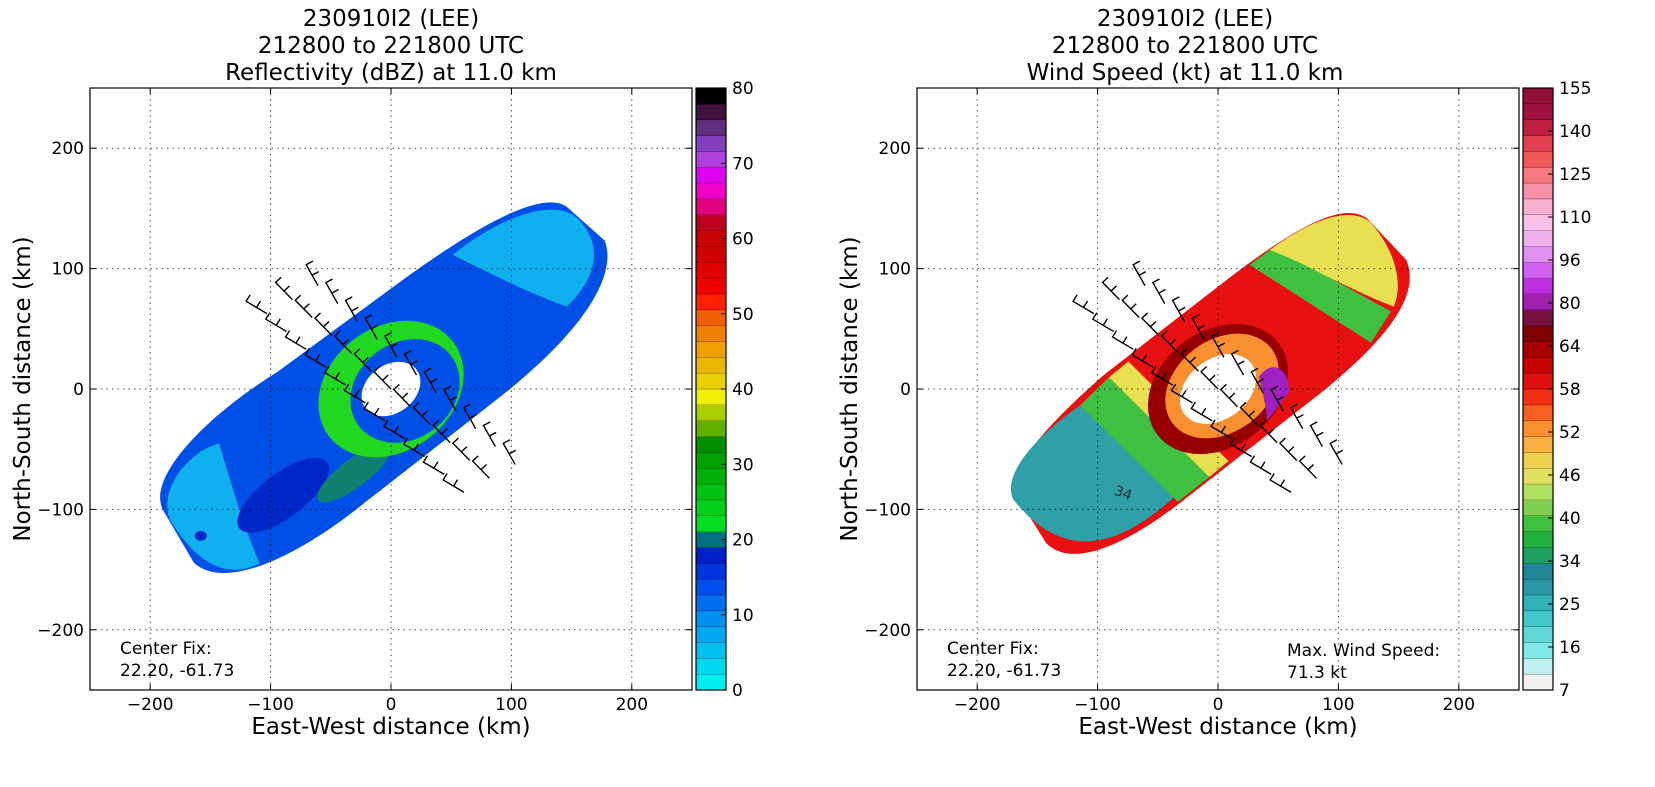  What do you see at coordinates (391, 73) in the screenshot?
I see `title-line-3: Reflectivity (dBZ) at 11.0 km` at bounding box center [391, 73].